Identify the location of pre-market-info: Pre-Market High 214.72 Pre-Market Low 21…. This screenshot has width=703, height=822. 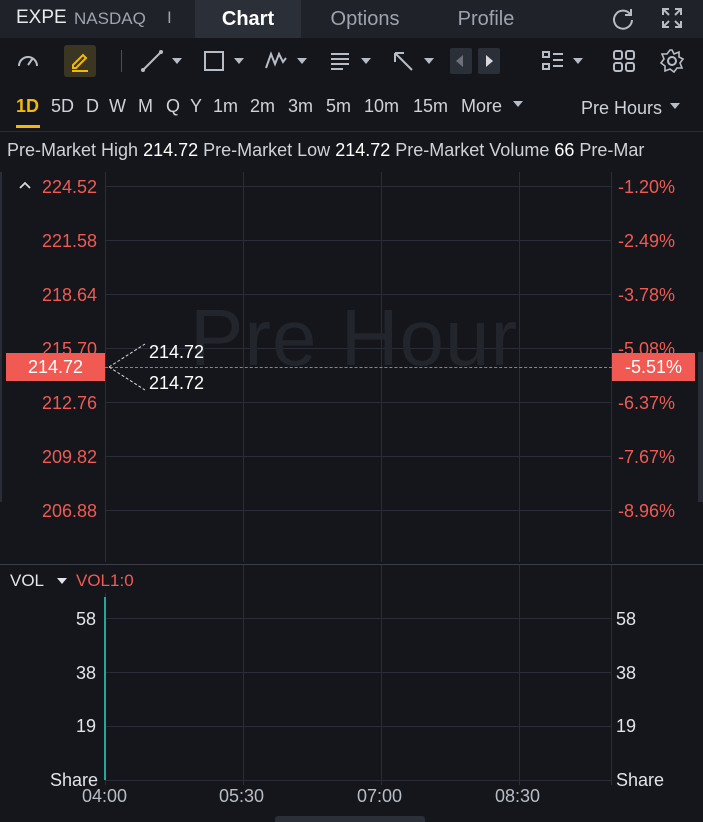
(325, 150).